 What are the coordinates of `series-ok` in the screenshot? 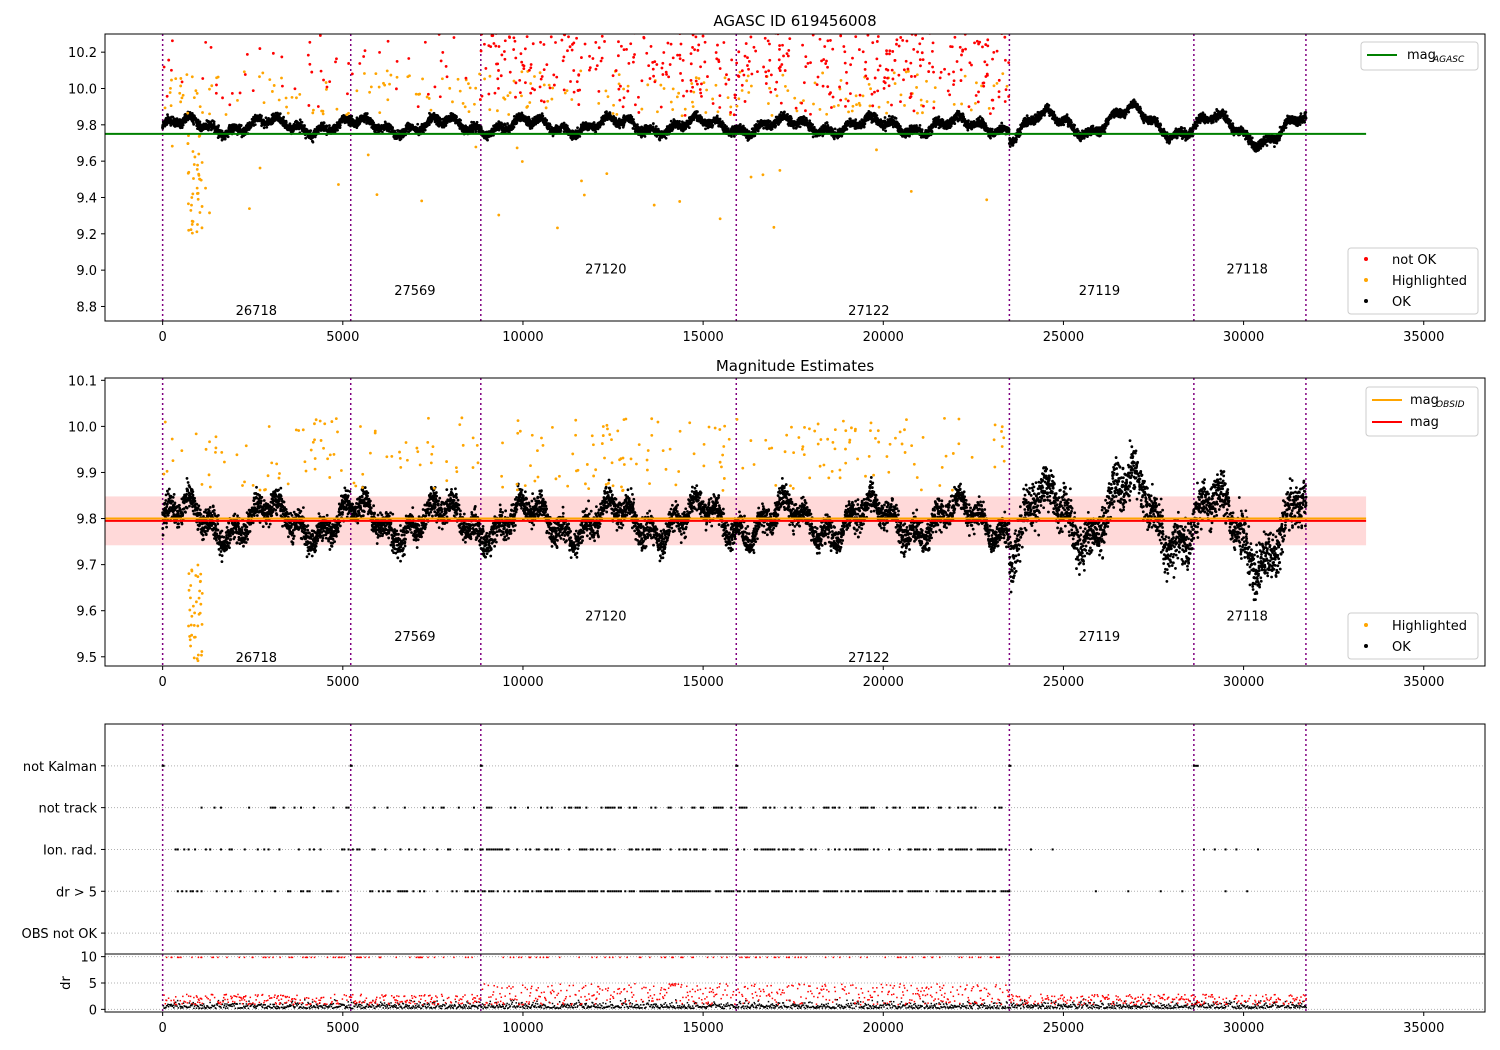 It's located at (734, 125).